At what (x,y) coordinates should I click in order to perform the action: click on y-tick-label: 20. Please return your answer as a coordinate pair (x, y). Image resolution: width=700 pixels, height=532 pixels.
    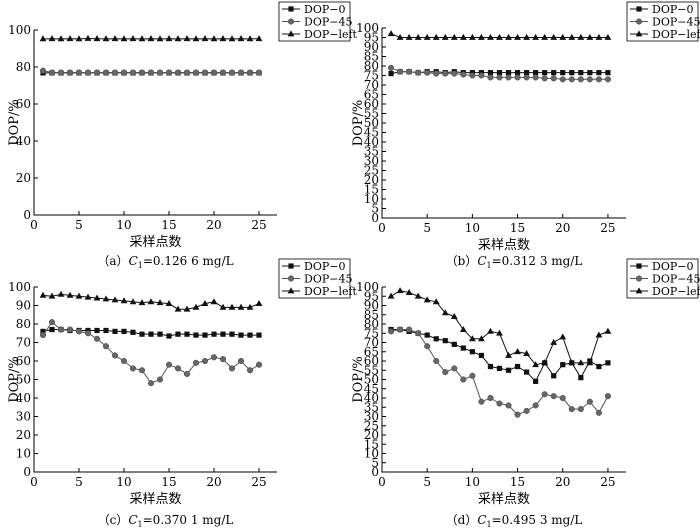
    Looking at the image, I should click on (371, 435).